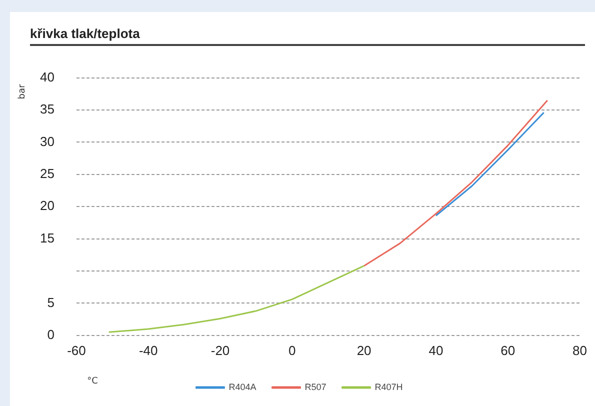 The height and width of the screenshot is (406, 595). Describe the element at coordinates (220, 350) in the screenshot. I see `x-tick-label: -20` at that location.